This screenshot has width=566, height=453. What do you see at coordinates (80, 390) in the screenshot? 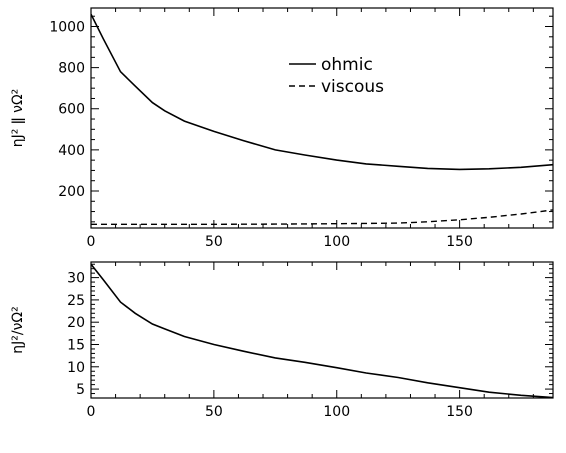
I see `y-tick-label: 5` at bounding box center [80, 390].